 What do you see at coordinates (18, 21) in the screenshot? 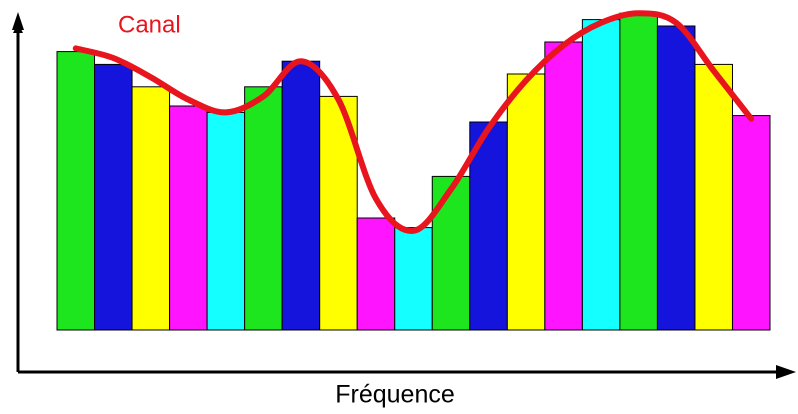
I see `y-axis-arrow` at bounding box center [18, 21].